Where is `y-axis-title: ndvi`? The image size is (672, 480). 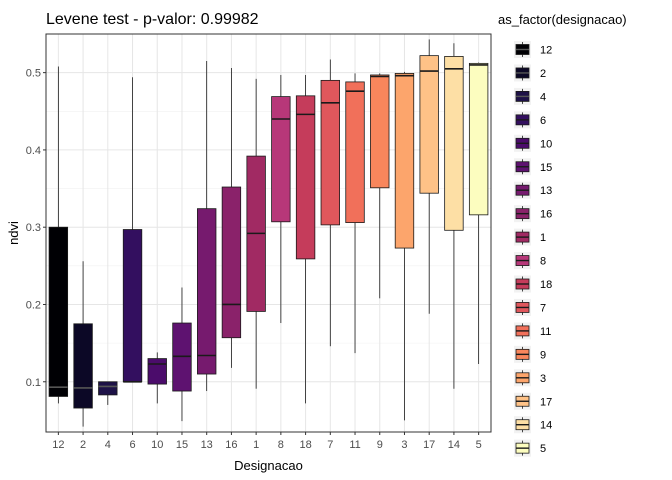 y-axis-title: ndvi is located at coordinates (13, 233).